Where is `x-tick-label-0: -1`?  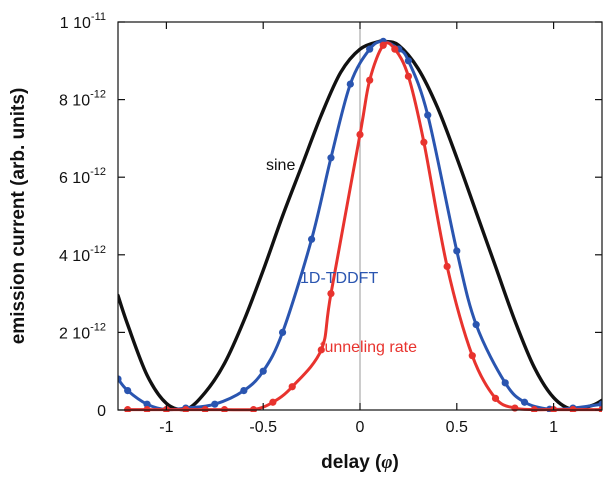
x-tick-label-0: -1 is located at coordinates (166, 427).